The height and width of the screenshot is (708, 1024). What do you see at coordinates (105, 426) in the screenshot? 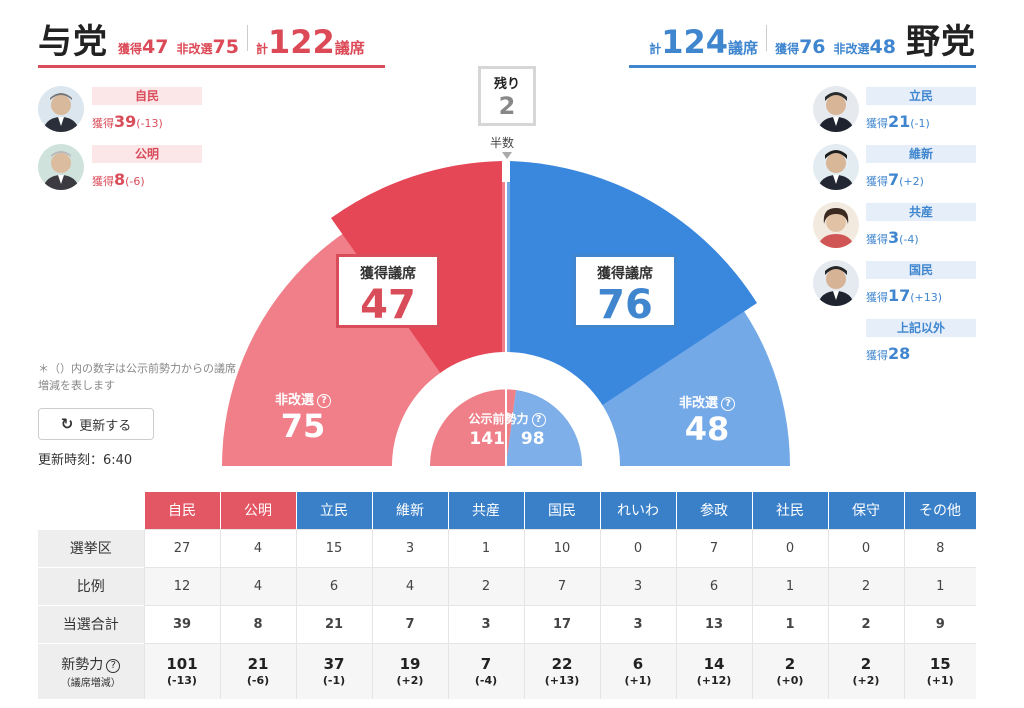
I see `refresh-label: 更新する` at bounding box center [105, 426].